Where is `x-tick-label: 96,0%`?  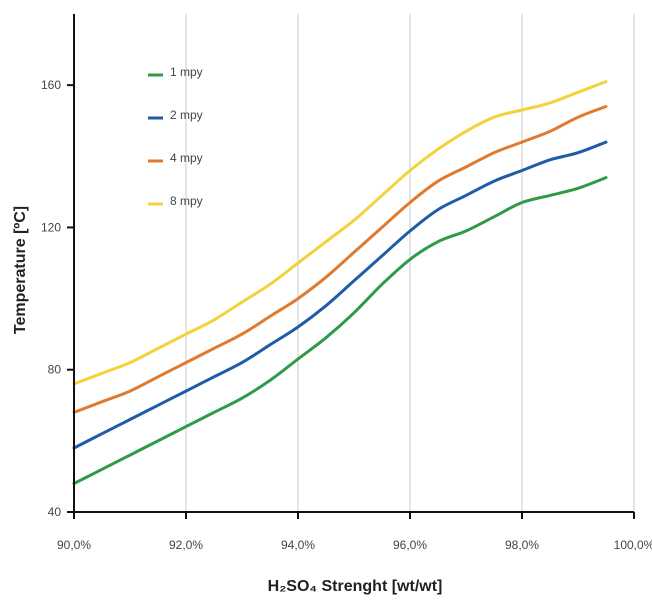 x-tick-label: 96,0% is located at coordinates (410, 545).